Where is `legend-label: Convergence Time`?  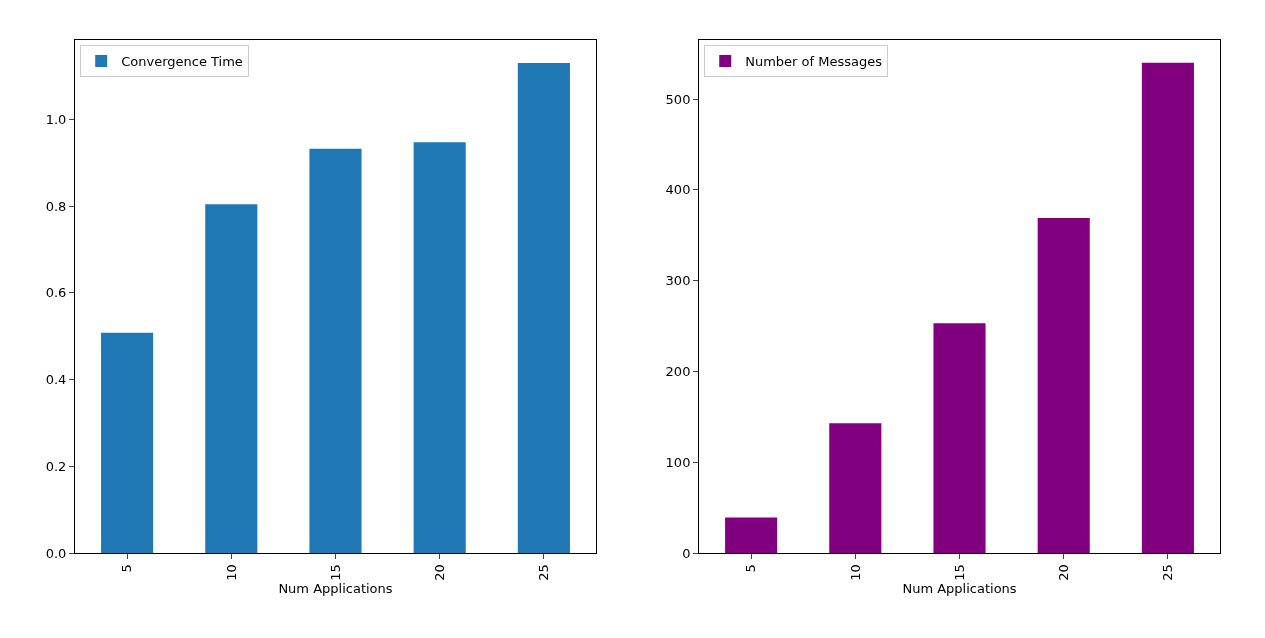
legend-label: Convergence Time is located at coordinates (182, 62).